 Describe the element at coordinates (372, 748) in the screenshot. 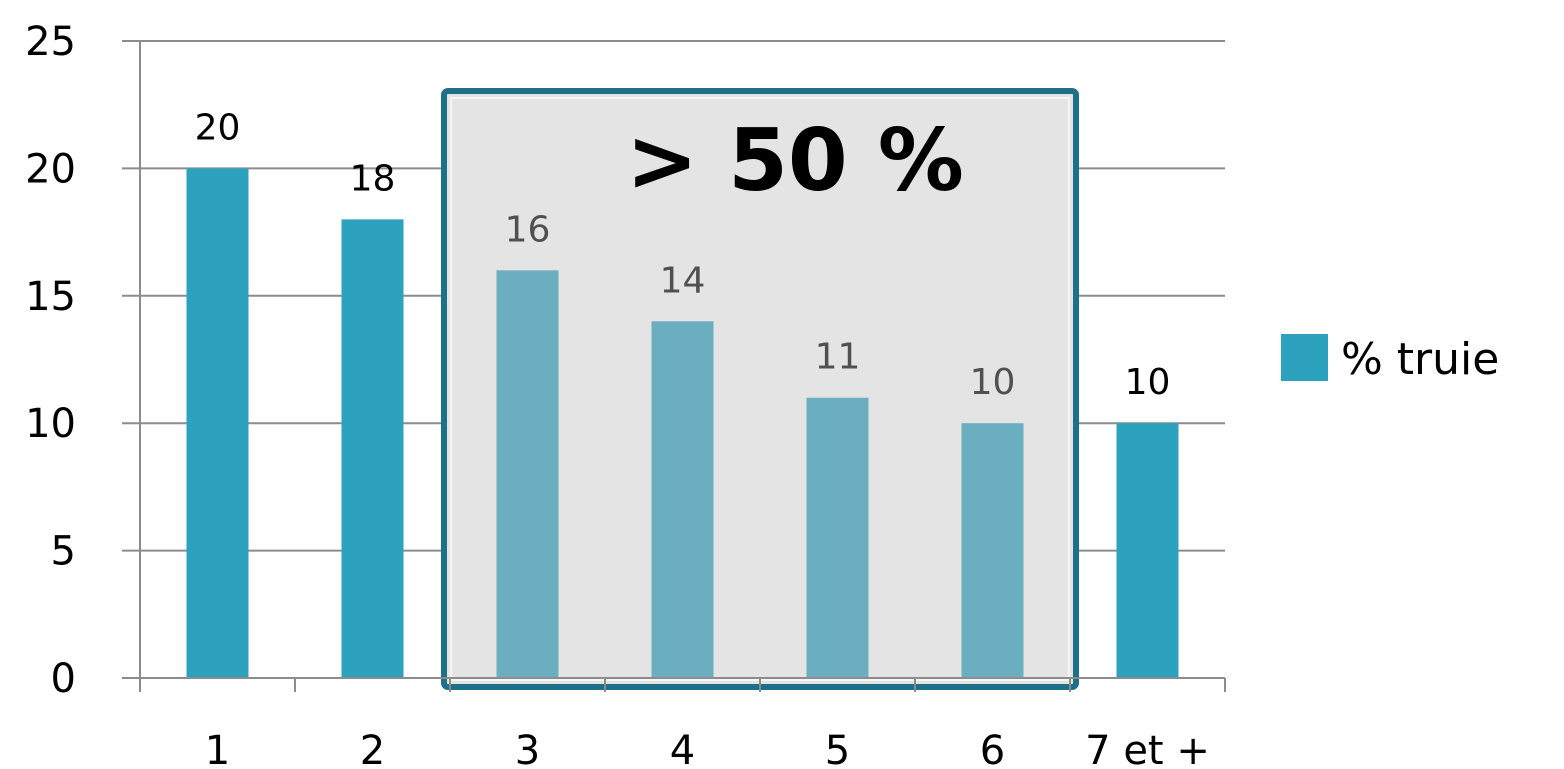

I see `x-tick-label: 2` at that location.